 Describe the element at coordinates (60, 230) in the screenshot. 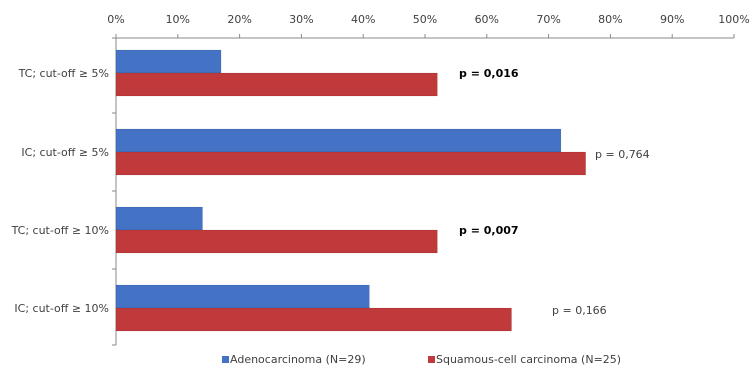

I see `category-label: TC; cut-off ≥ 10%` at that location.